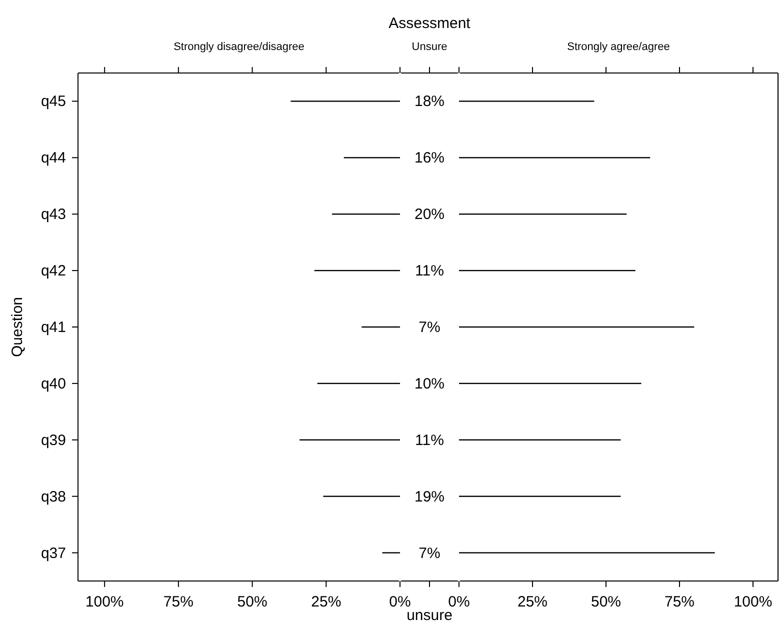  I want to click on text: 20%, so click(429, 215).